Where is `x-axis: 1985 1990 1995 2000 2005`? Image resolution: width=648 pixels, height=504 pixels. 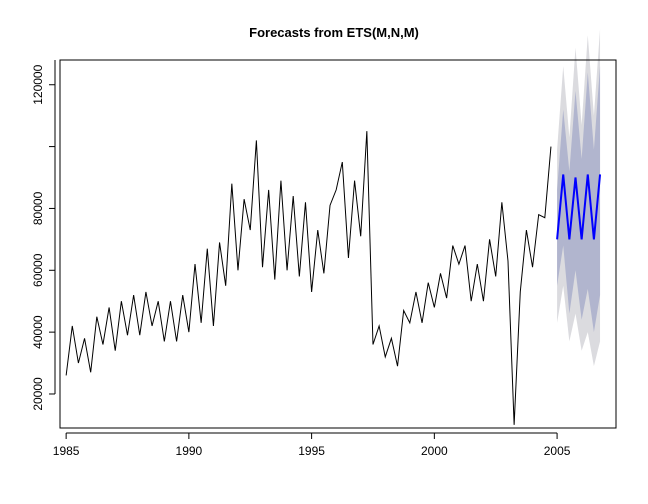
x-axis: 1985 1990 1995 2000 2005 is located at coordinates (312, 445).